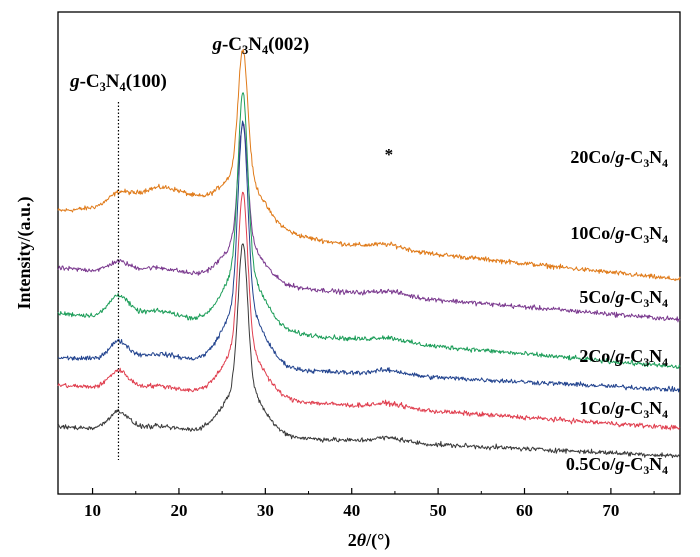 The height and width of the screenshot is (557, 700). Describe the element at coordinates (351, 510) in the screenshot. I see `x-tick-label-3: 40` at that location.